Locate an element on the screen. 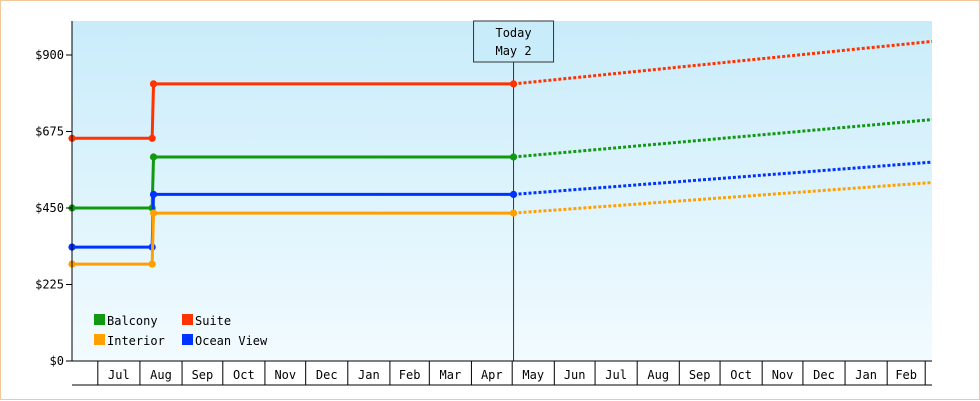  x-tick-label: May is located at coordinates (533, 375).